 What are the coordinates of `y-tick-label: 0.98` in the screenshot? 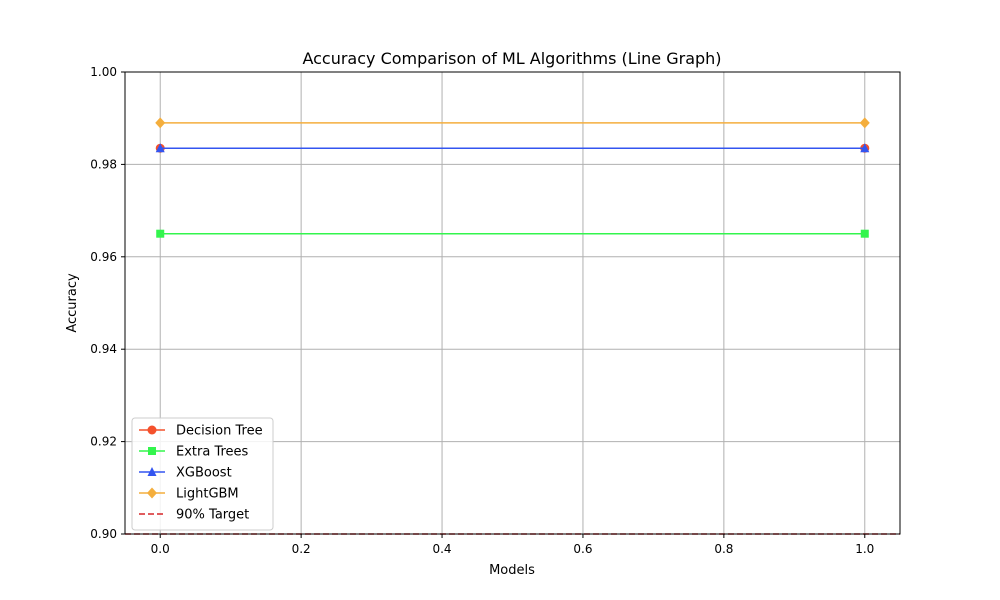 It's located at (103, 164).